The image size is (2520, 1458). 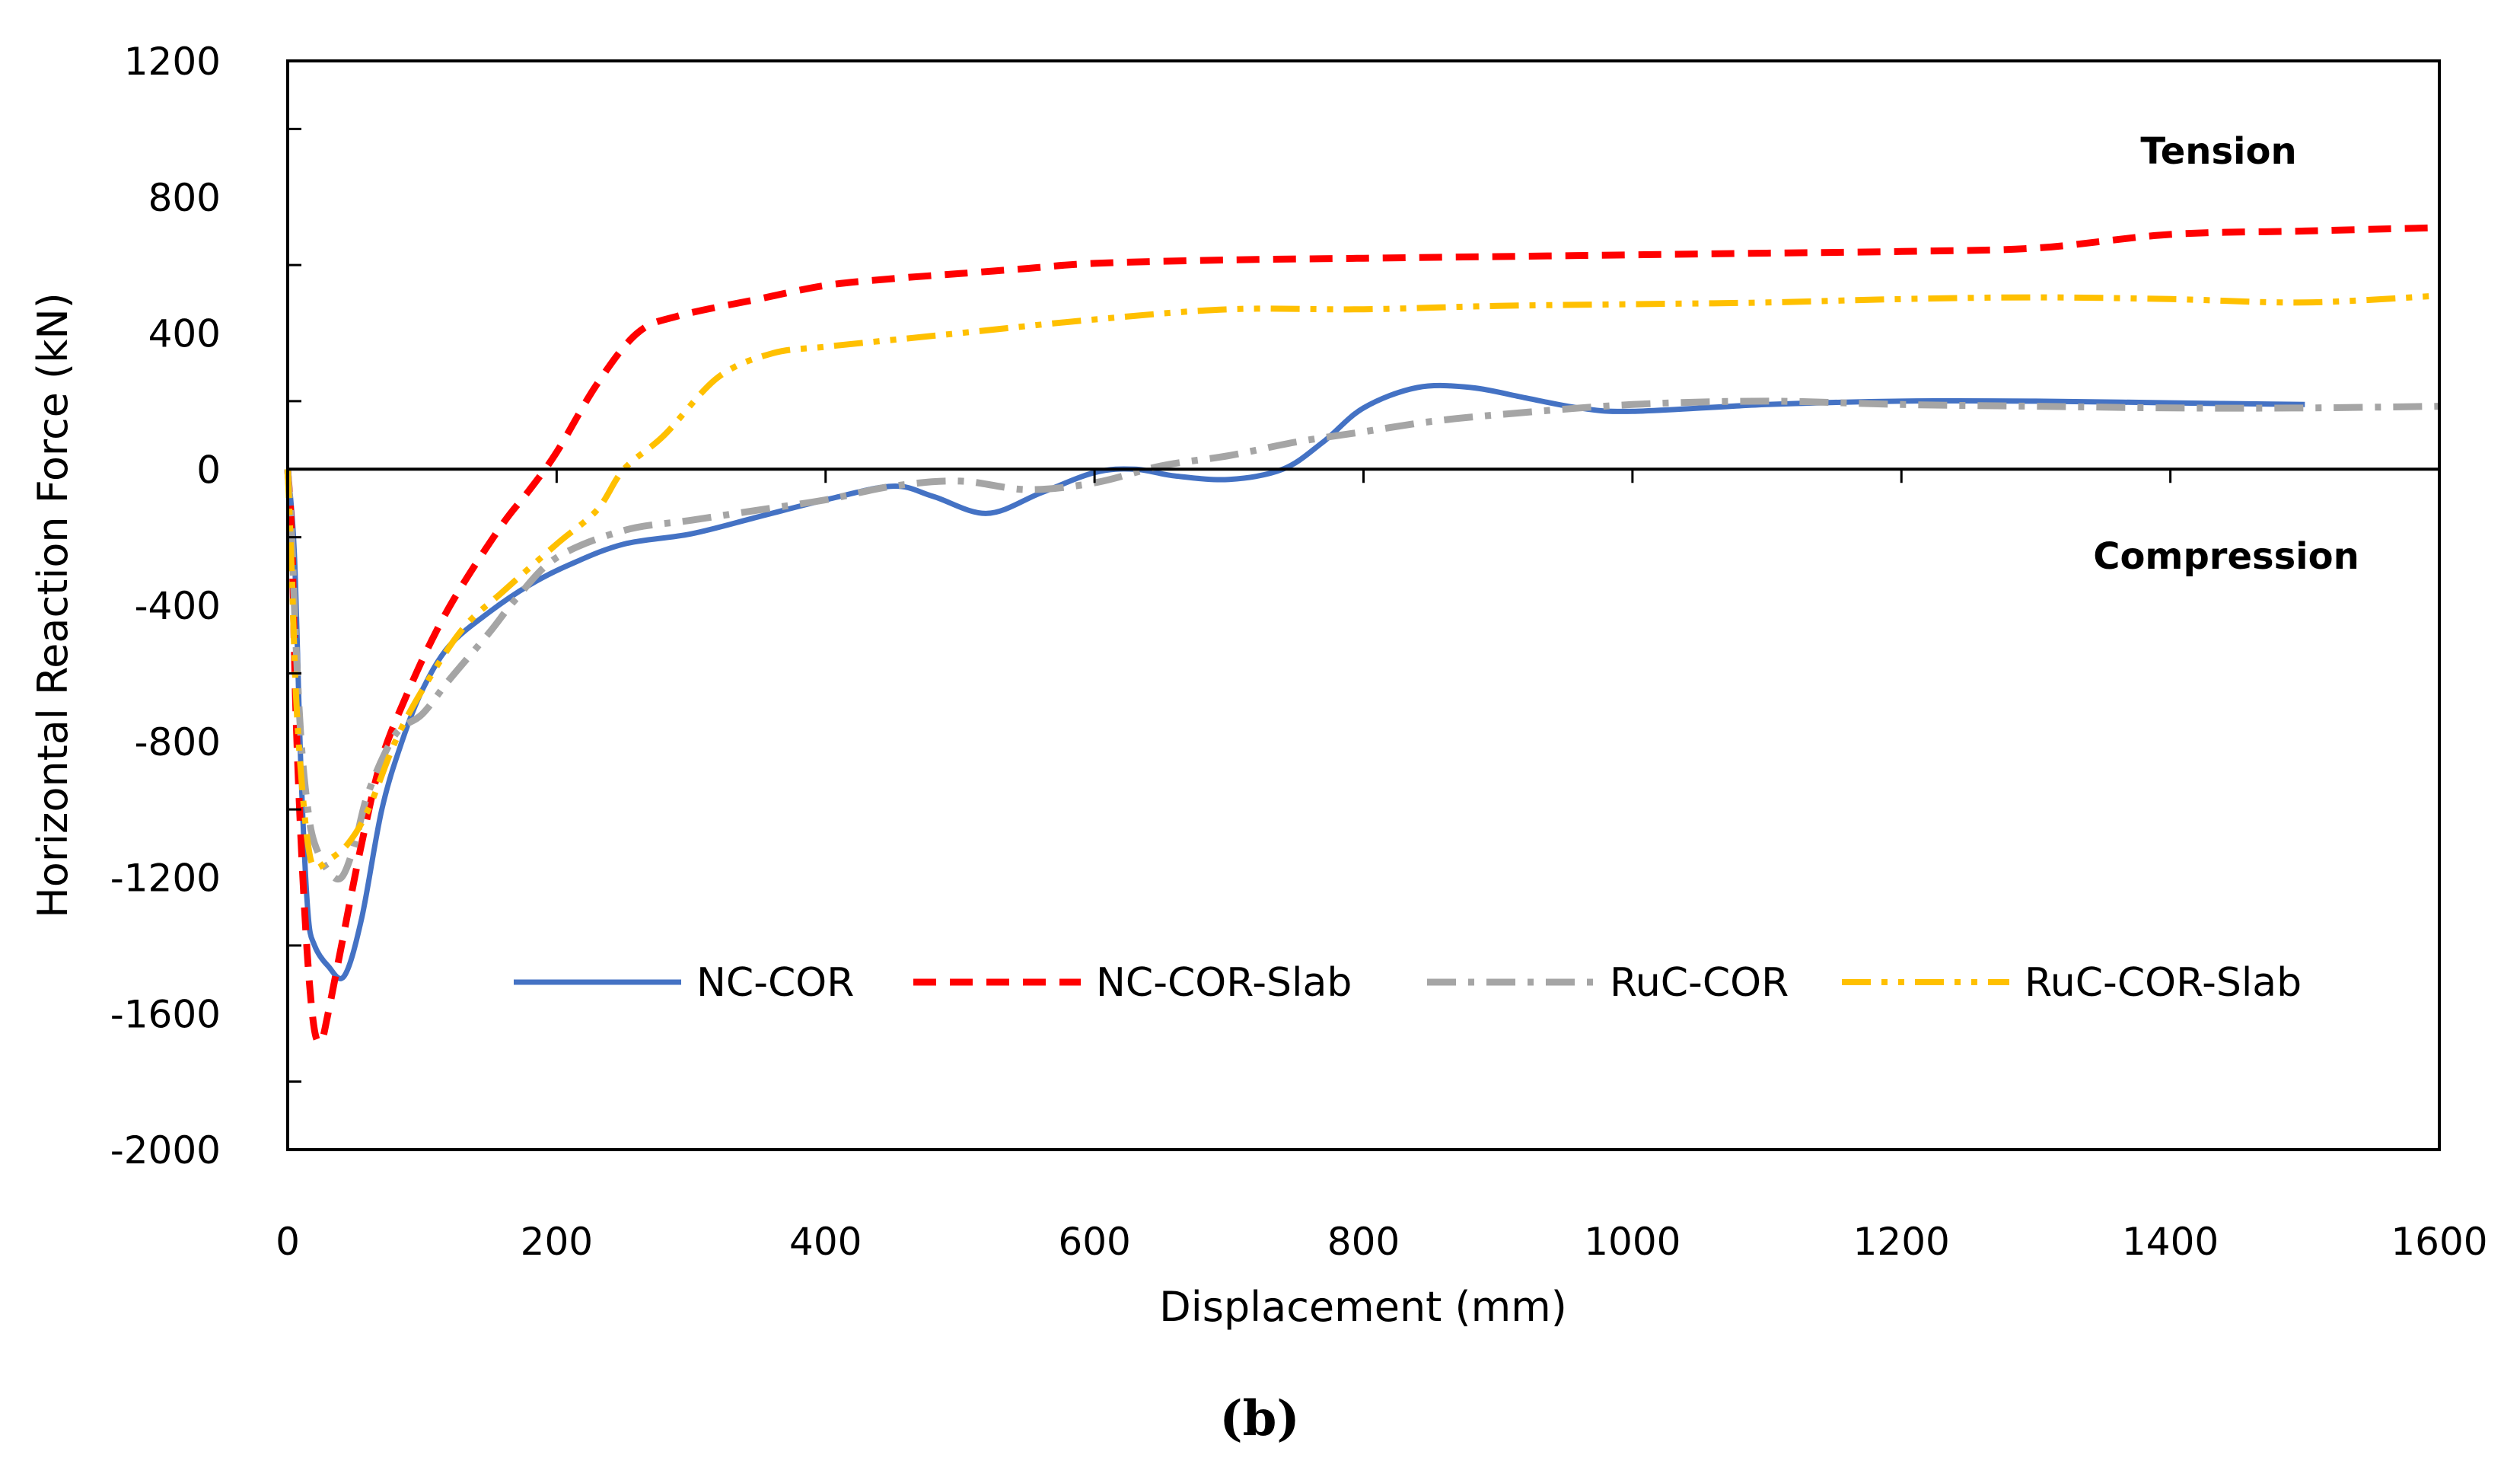 I want to click on legend-label-nc-cor: NC-COR, so click(x=775, y=983).